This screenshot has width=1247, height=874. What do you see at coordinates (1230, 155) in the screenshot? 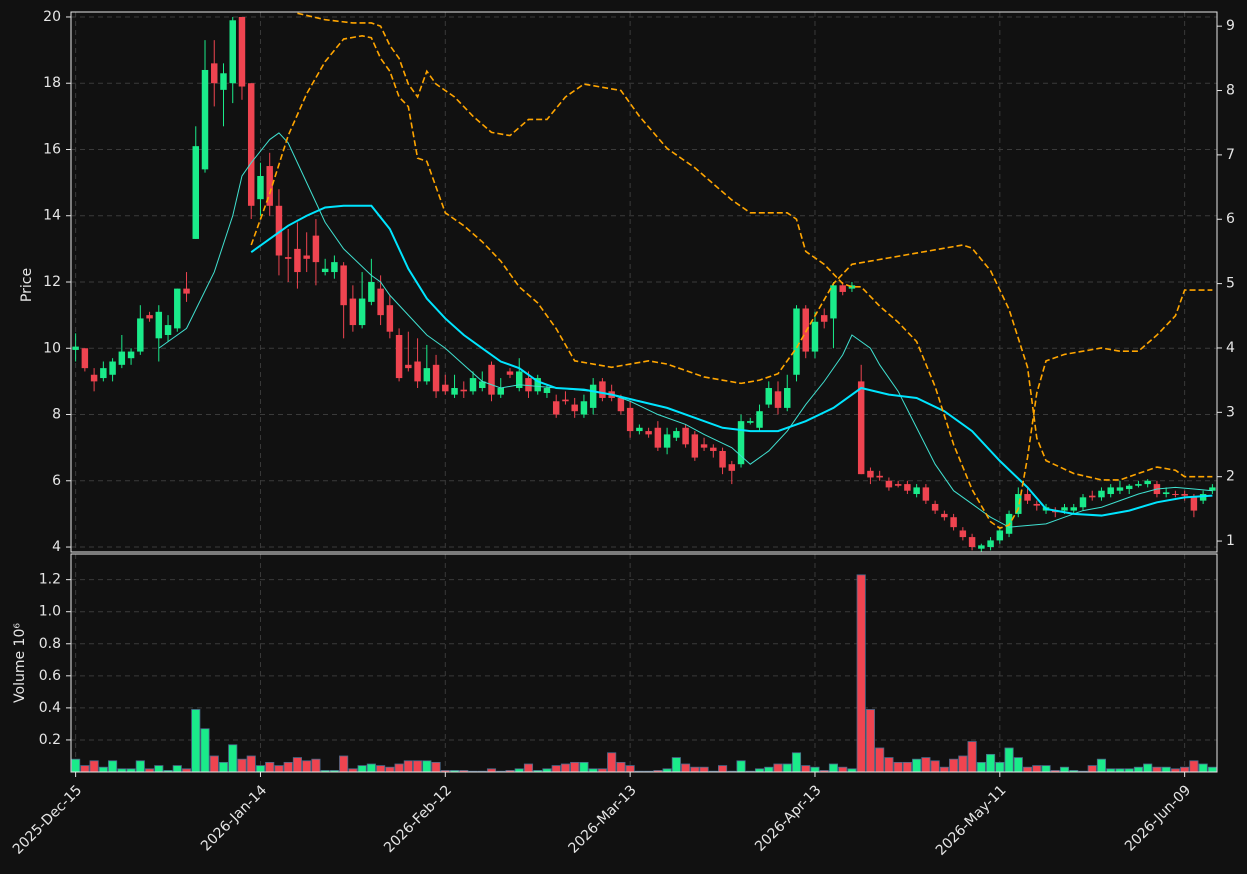
I see `y2-tick-label: 7` at bounding box center [1230, 155].